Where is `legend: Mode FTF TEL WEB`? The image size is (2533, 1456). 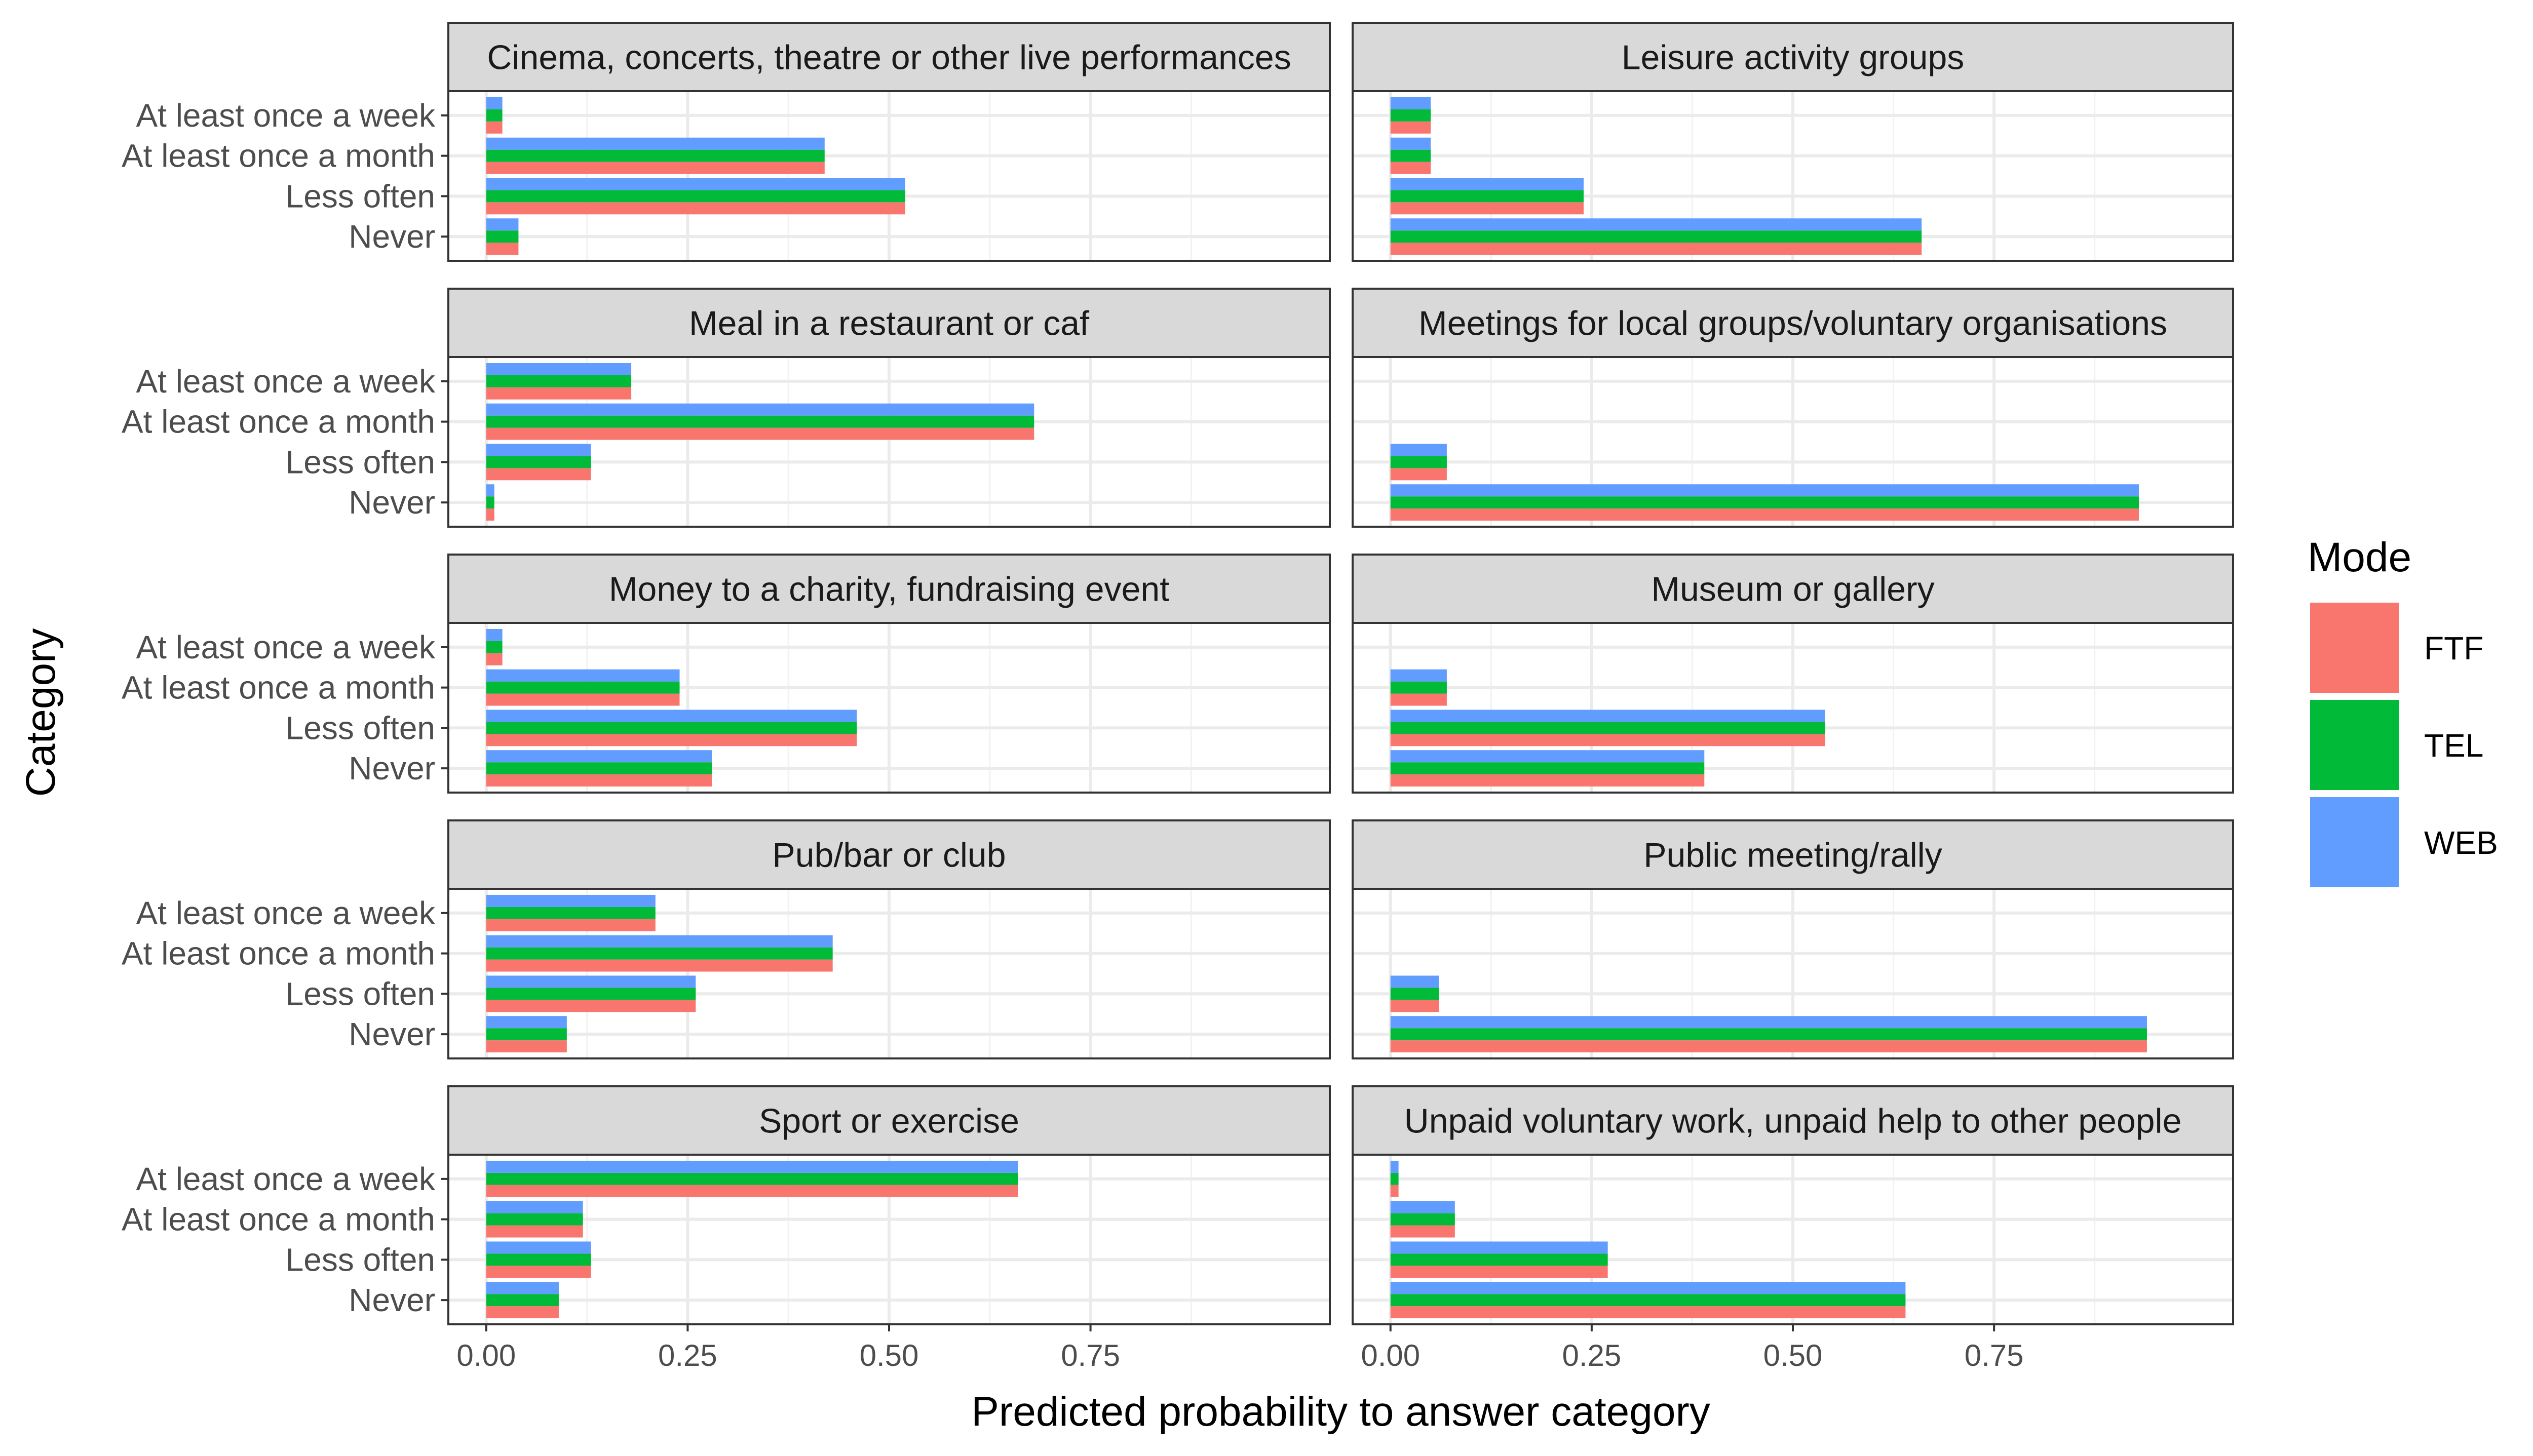 legend: Mode FTF TEL WEB is located at coordinates (2403, 711).